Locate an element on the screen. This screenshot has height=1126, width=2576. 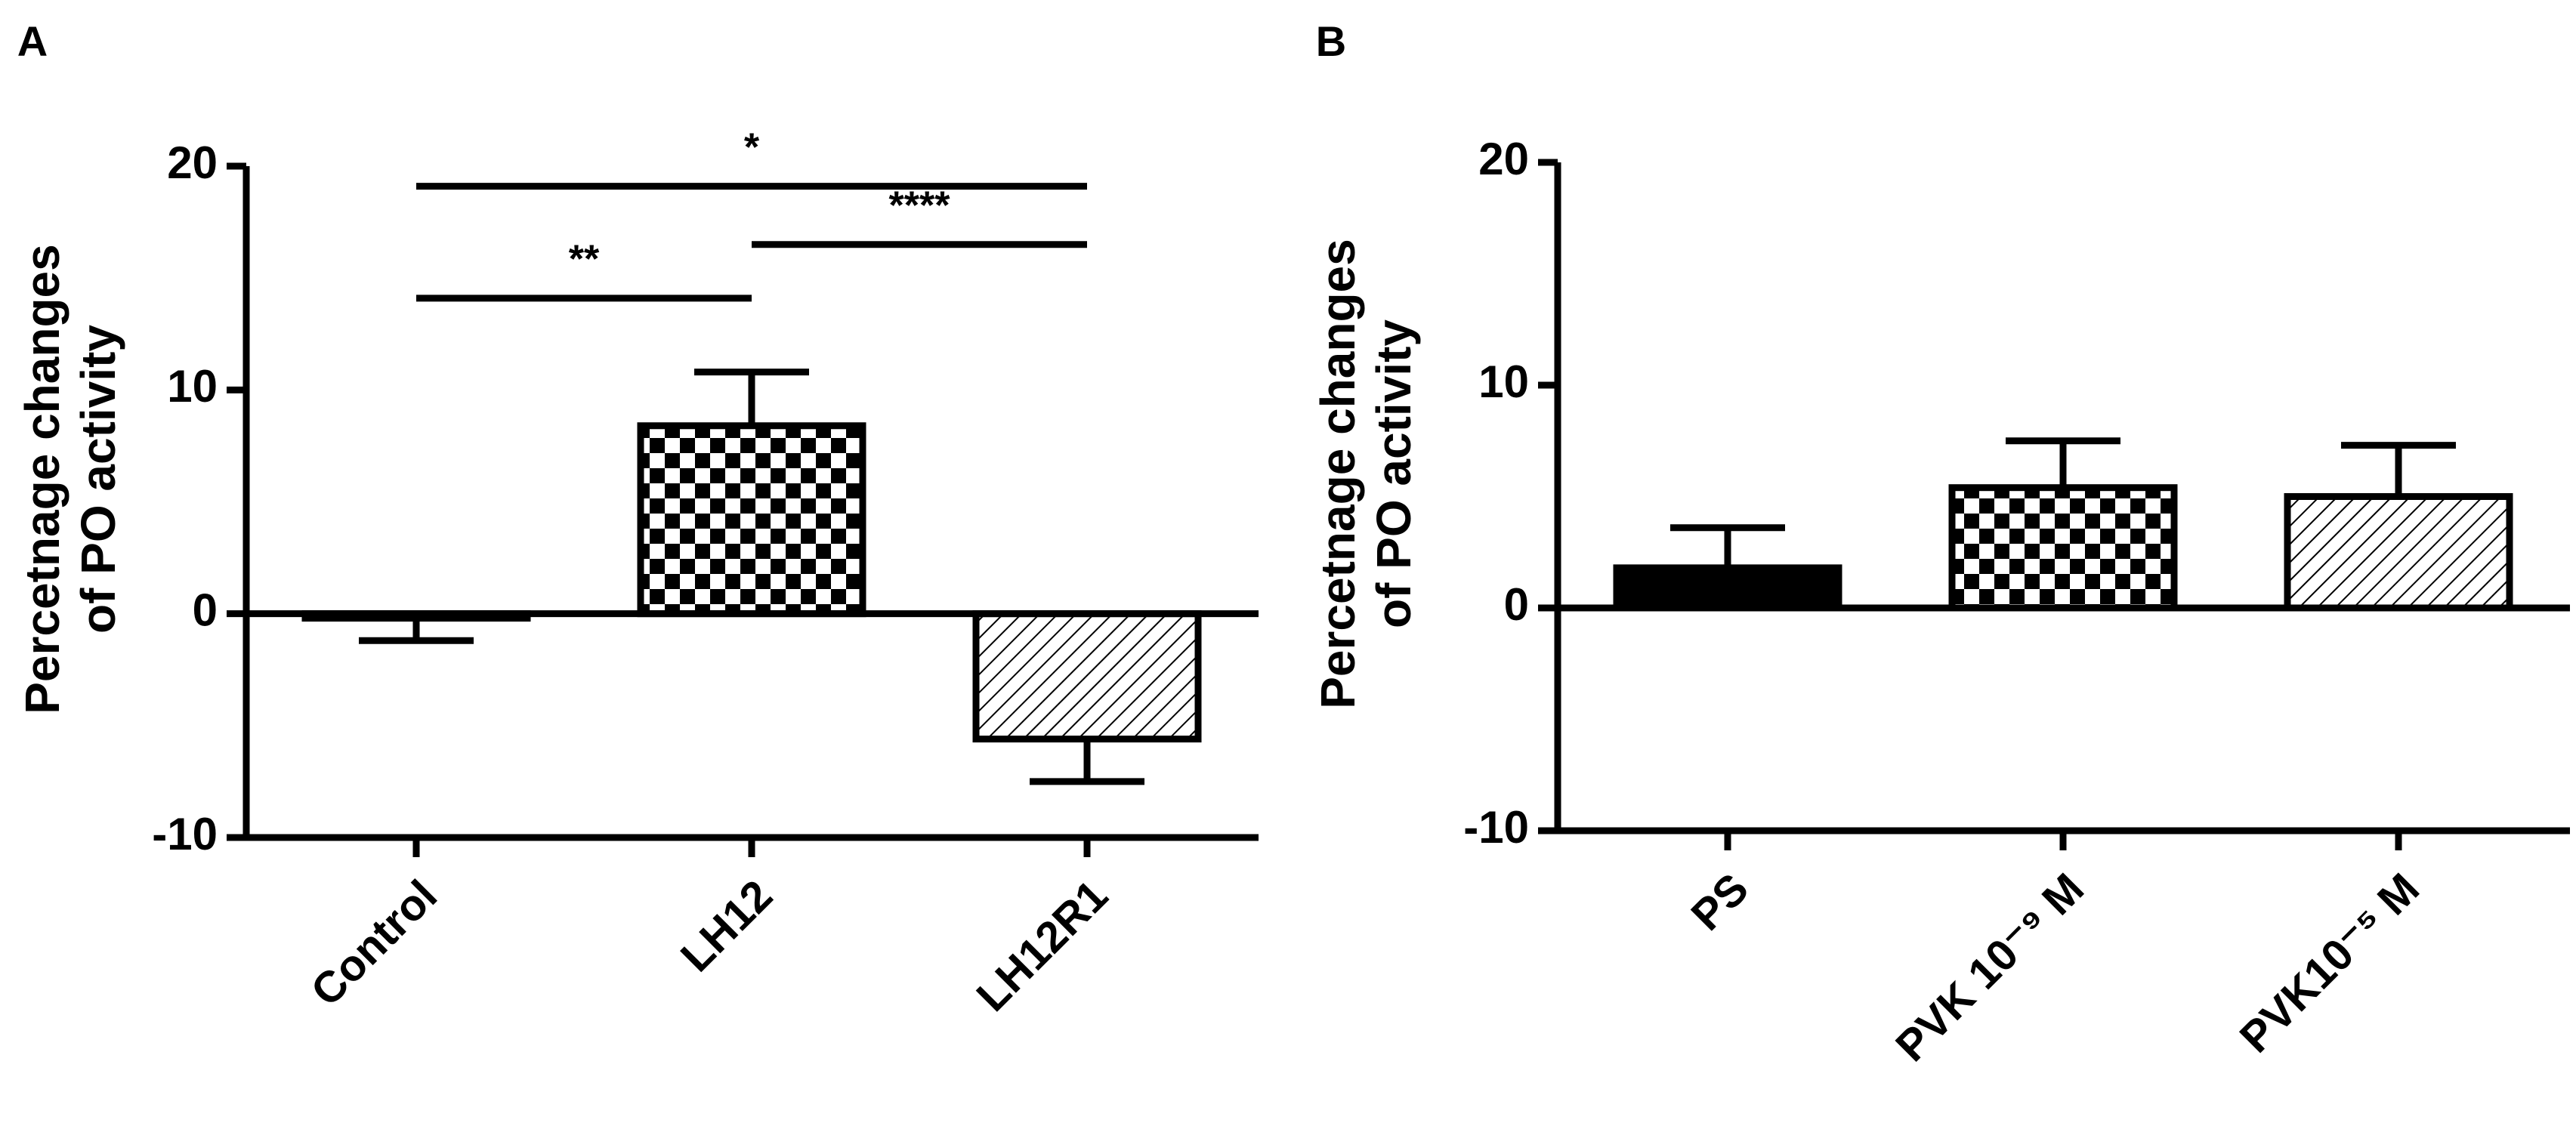
x-tick-label: PVK10⁻⁵ M is located at coordinates (2330, 963).